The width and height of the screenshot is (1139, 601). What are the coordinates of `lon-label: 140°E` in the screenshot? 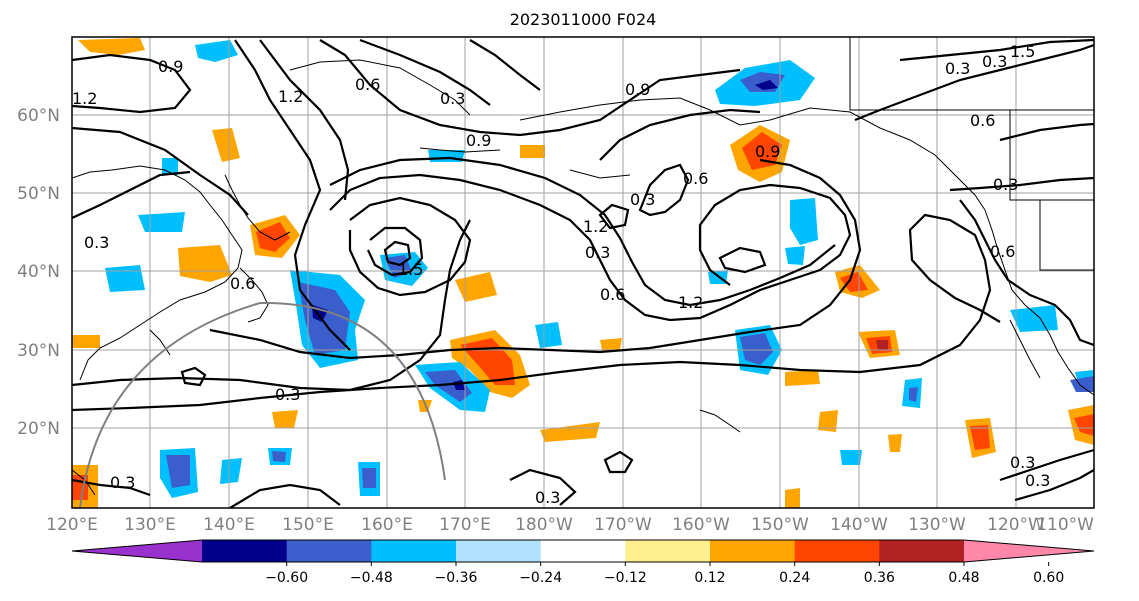 It's located at (229, 525).